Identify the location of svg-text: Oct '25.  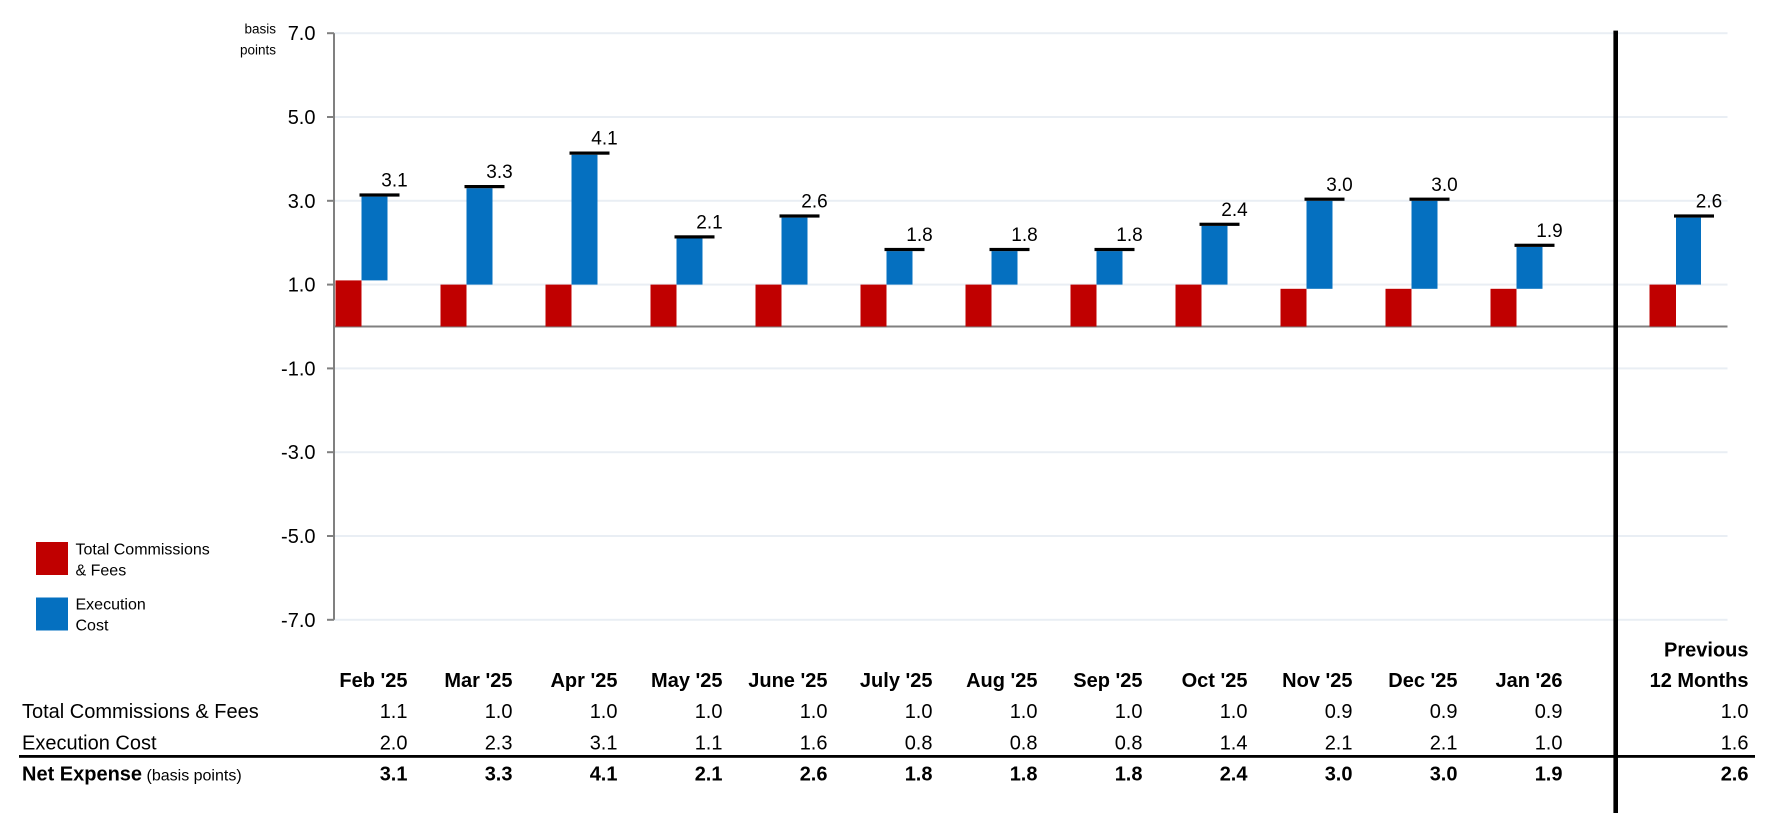
(1215, 681).